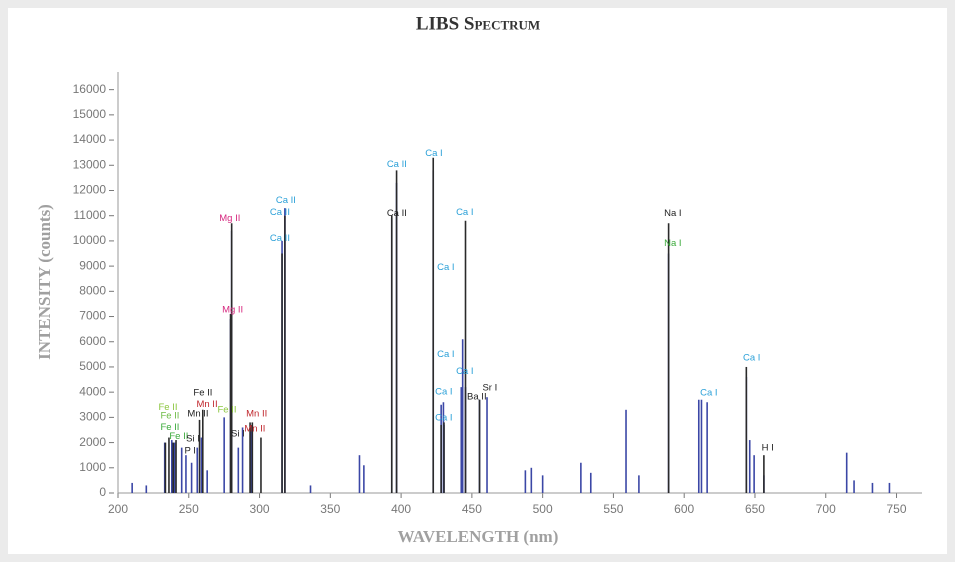  What do you see at coordinates (478, 23) in the screenshot?
I see `chart-title: LIBS Spectrum` at bounding box center [478, 23].